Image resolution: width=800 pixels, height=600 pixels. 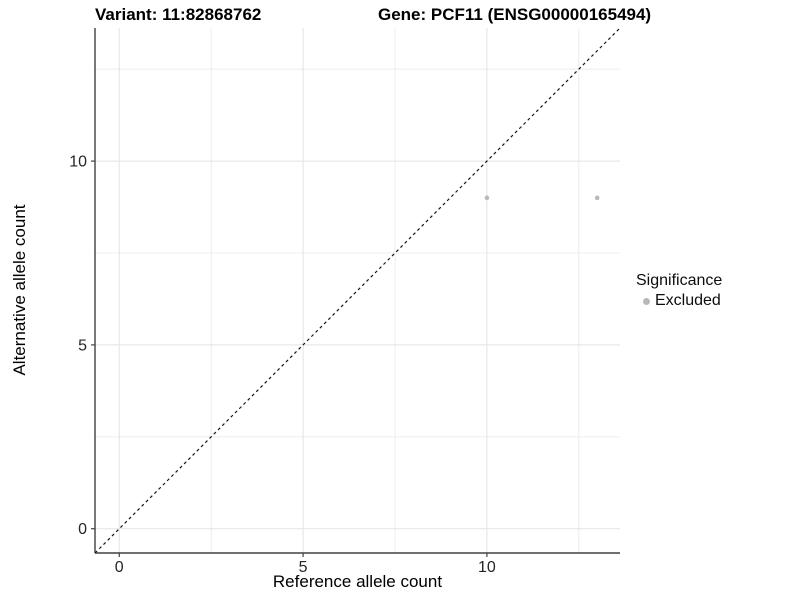 What do you see at coordinates (679, 290) in the screenshot?
I see `legend: Significance Excluded` at bounding box center [679, 290].